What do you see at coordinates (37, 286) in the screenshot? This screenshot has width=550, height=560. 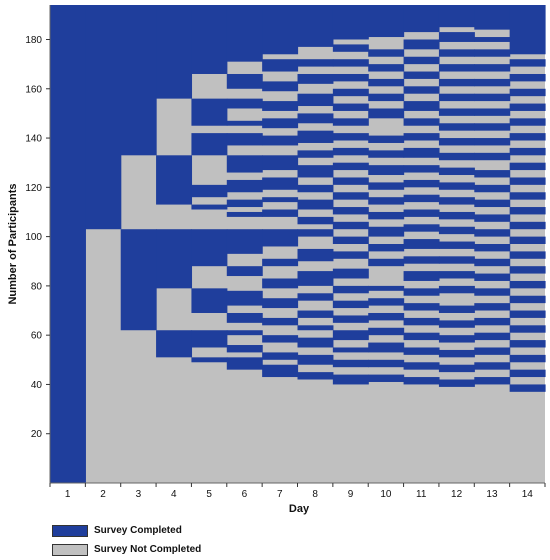 I see `y-tick-label-80: 80` at bounding box center [37, 286].